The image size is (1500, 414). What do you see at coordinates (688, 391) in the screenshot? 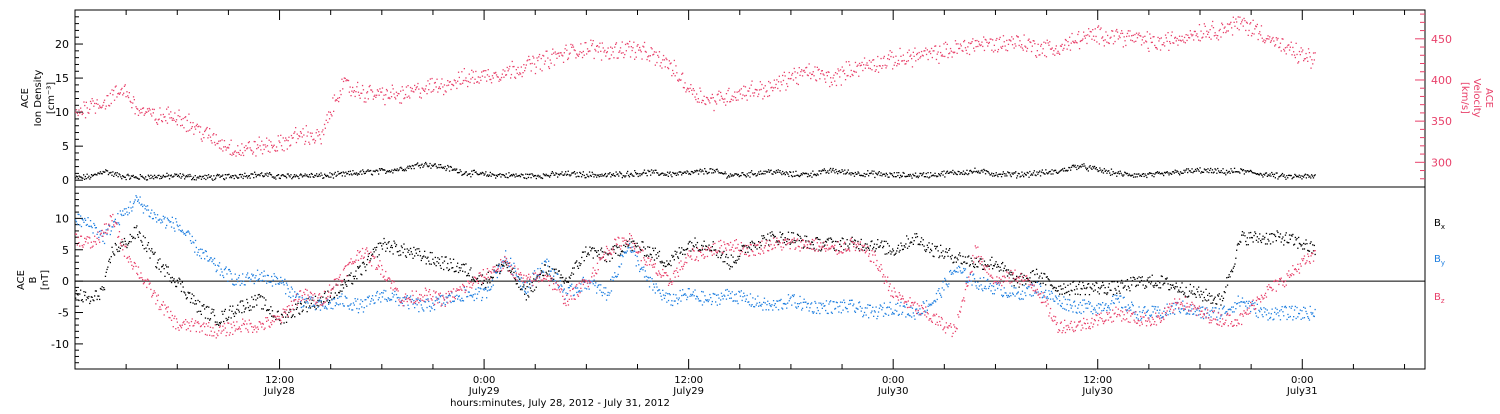
I see `x-tick-date-label: July29` at bounding box center [688, 391].